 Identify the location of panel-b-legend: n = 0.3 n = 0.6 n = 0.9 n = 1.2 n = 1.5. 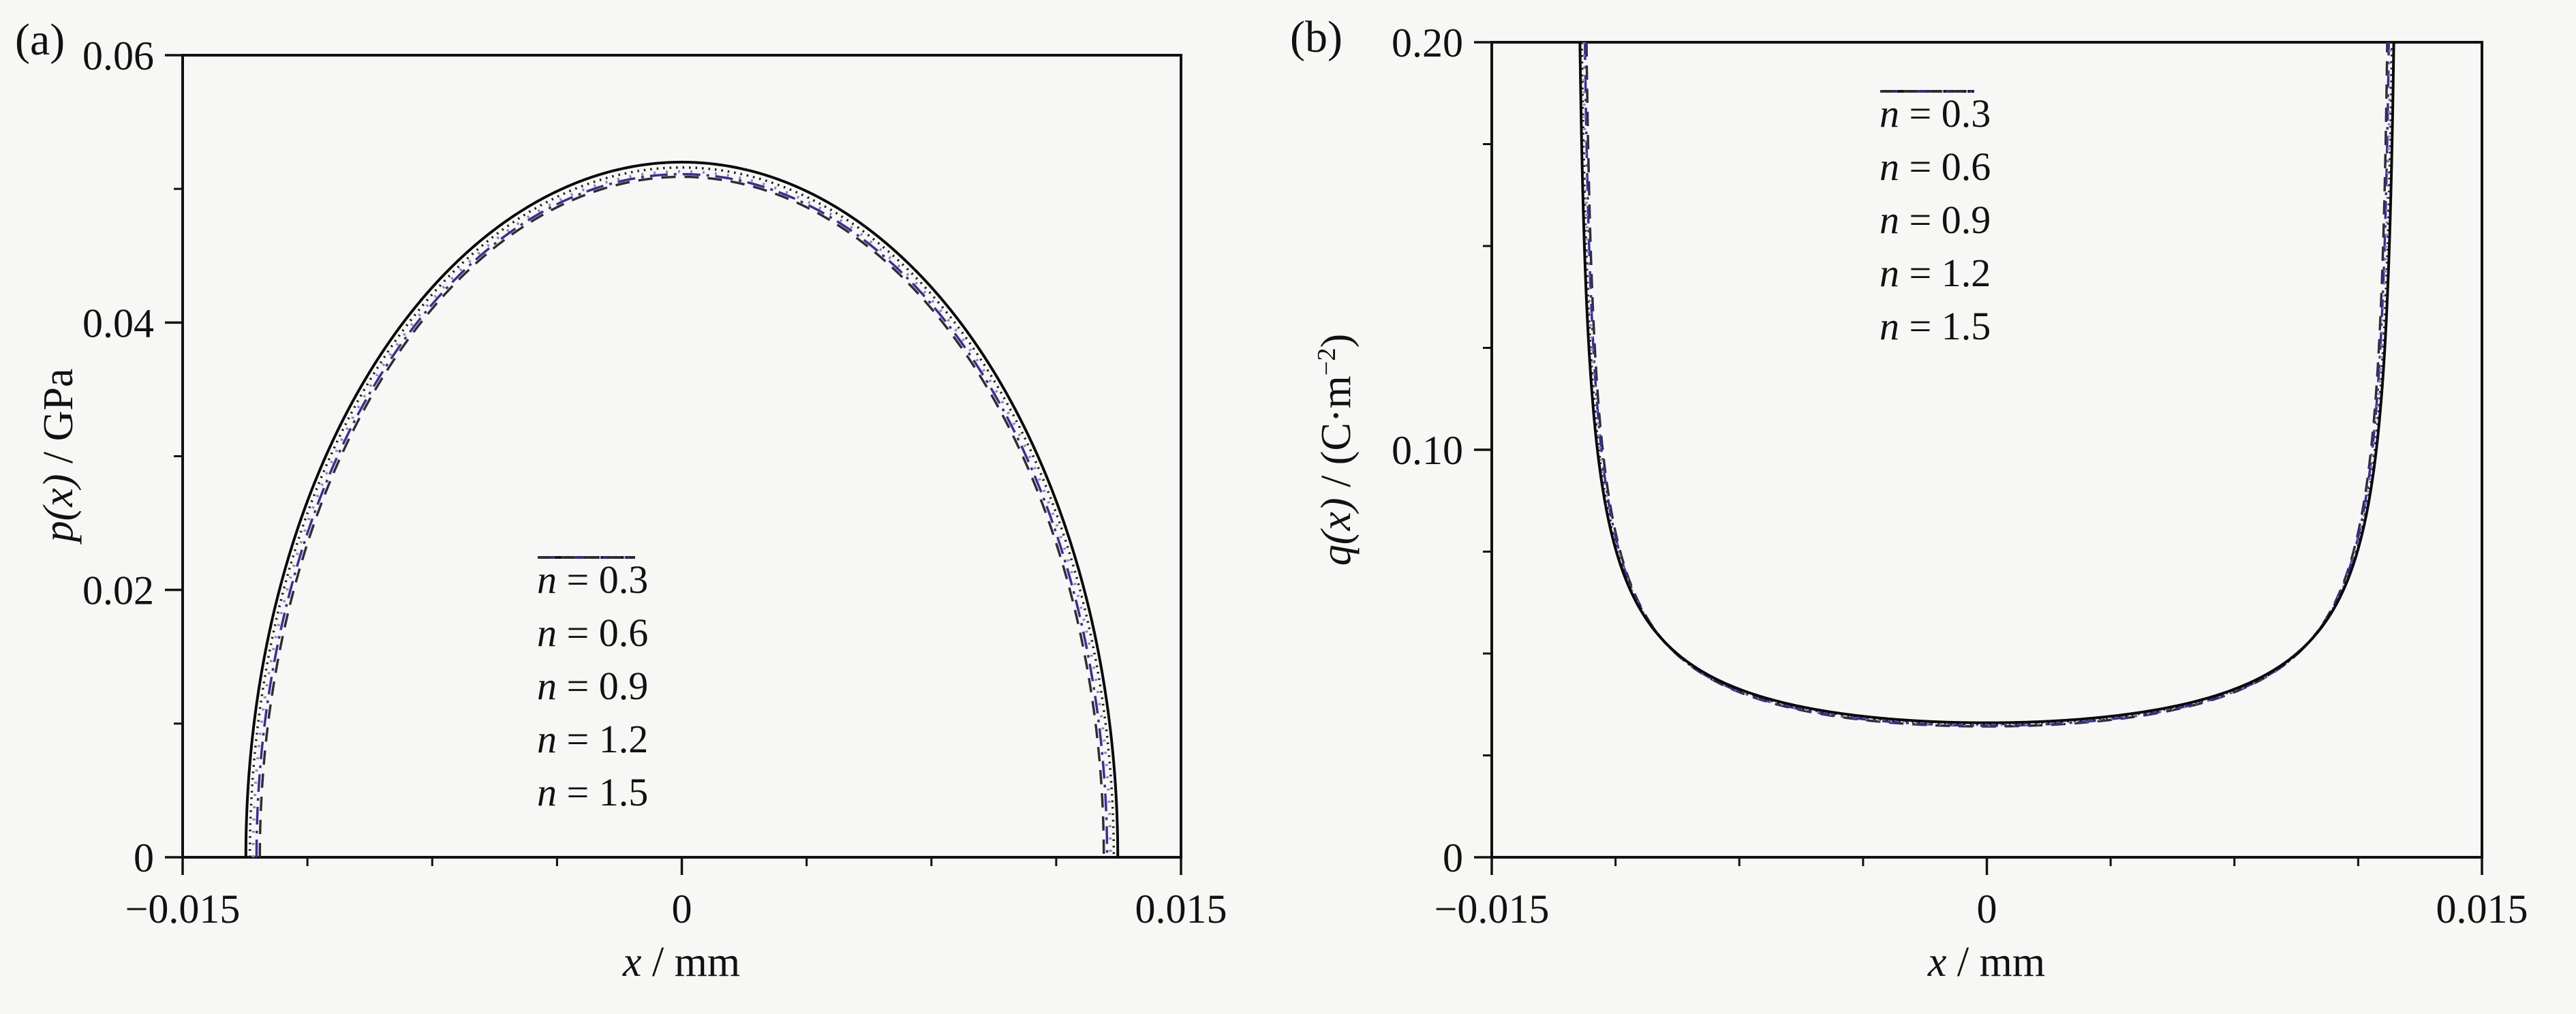
(1935, 220).